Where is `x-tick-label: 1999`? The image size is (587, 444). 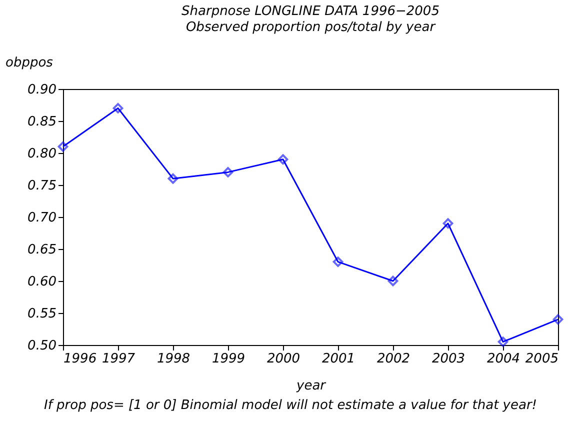
x-tick-label: 1999 is located at coordinates (229, 359).